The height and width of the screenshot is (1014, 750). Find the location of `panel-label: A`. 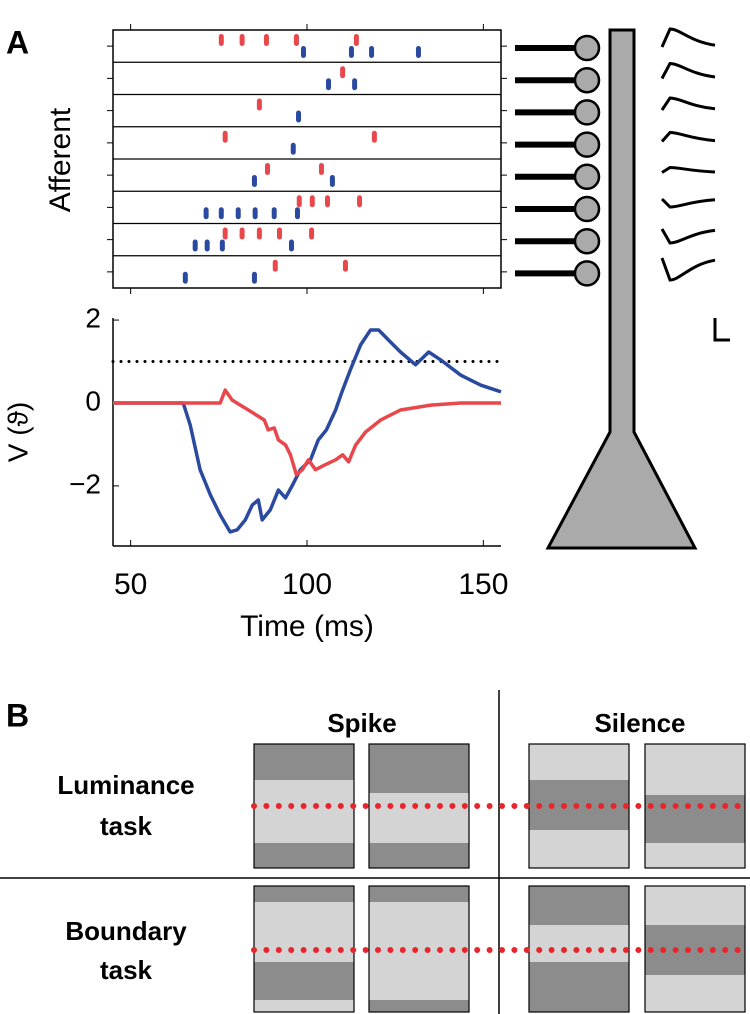

panel-label: A is located at coordinates (17, 42).